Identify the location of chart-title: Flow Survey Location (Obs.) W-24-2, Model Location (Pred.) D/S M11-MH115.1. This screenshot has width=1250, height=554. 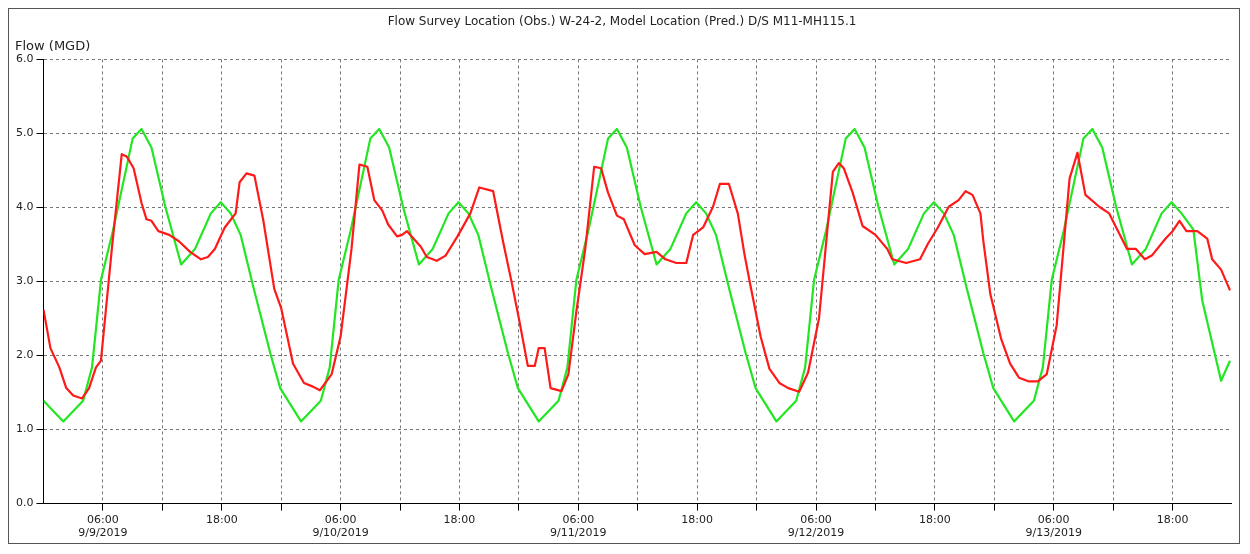
(622, 21).